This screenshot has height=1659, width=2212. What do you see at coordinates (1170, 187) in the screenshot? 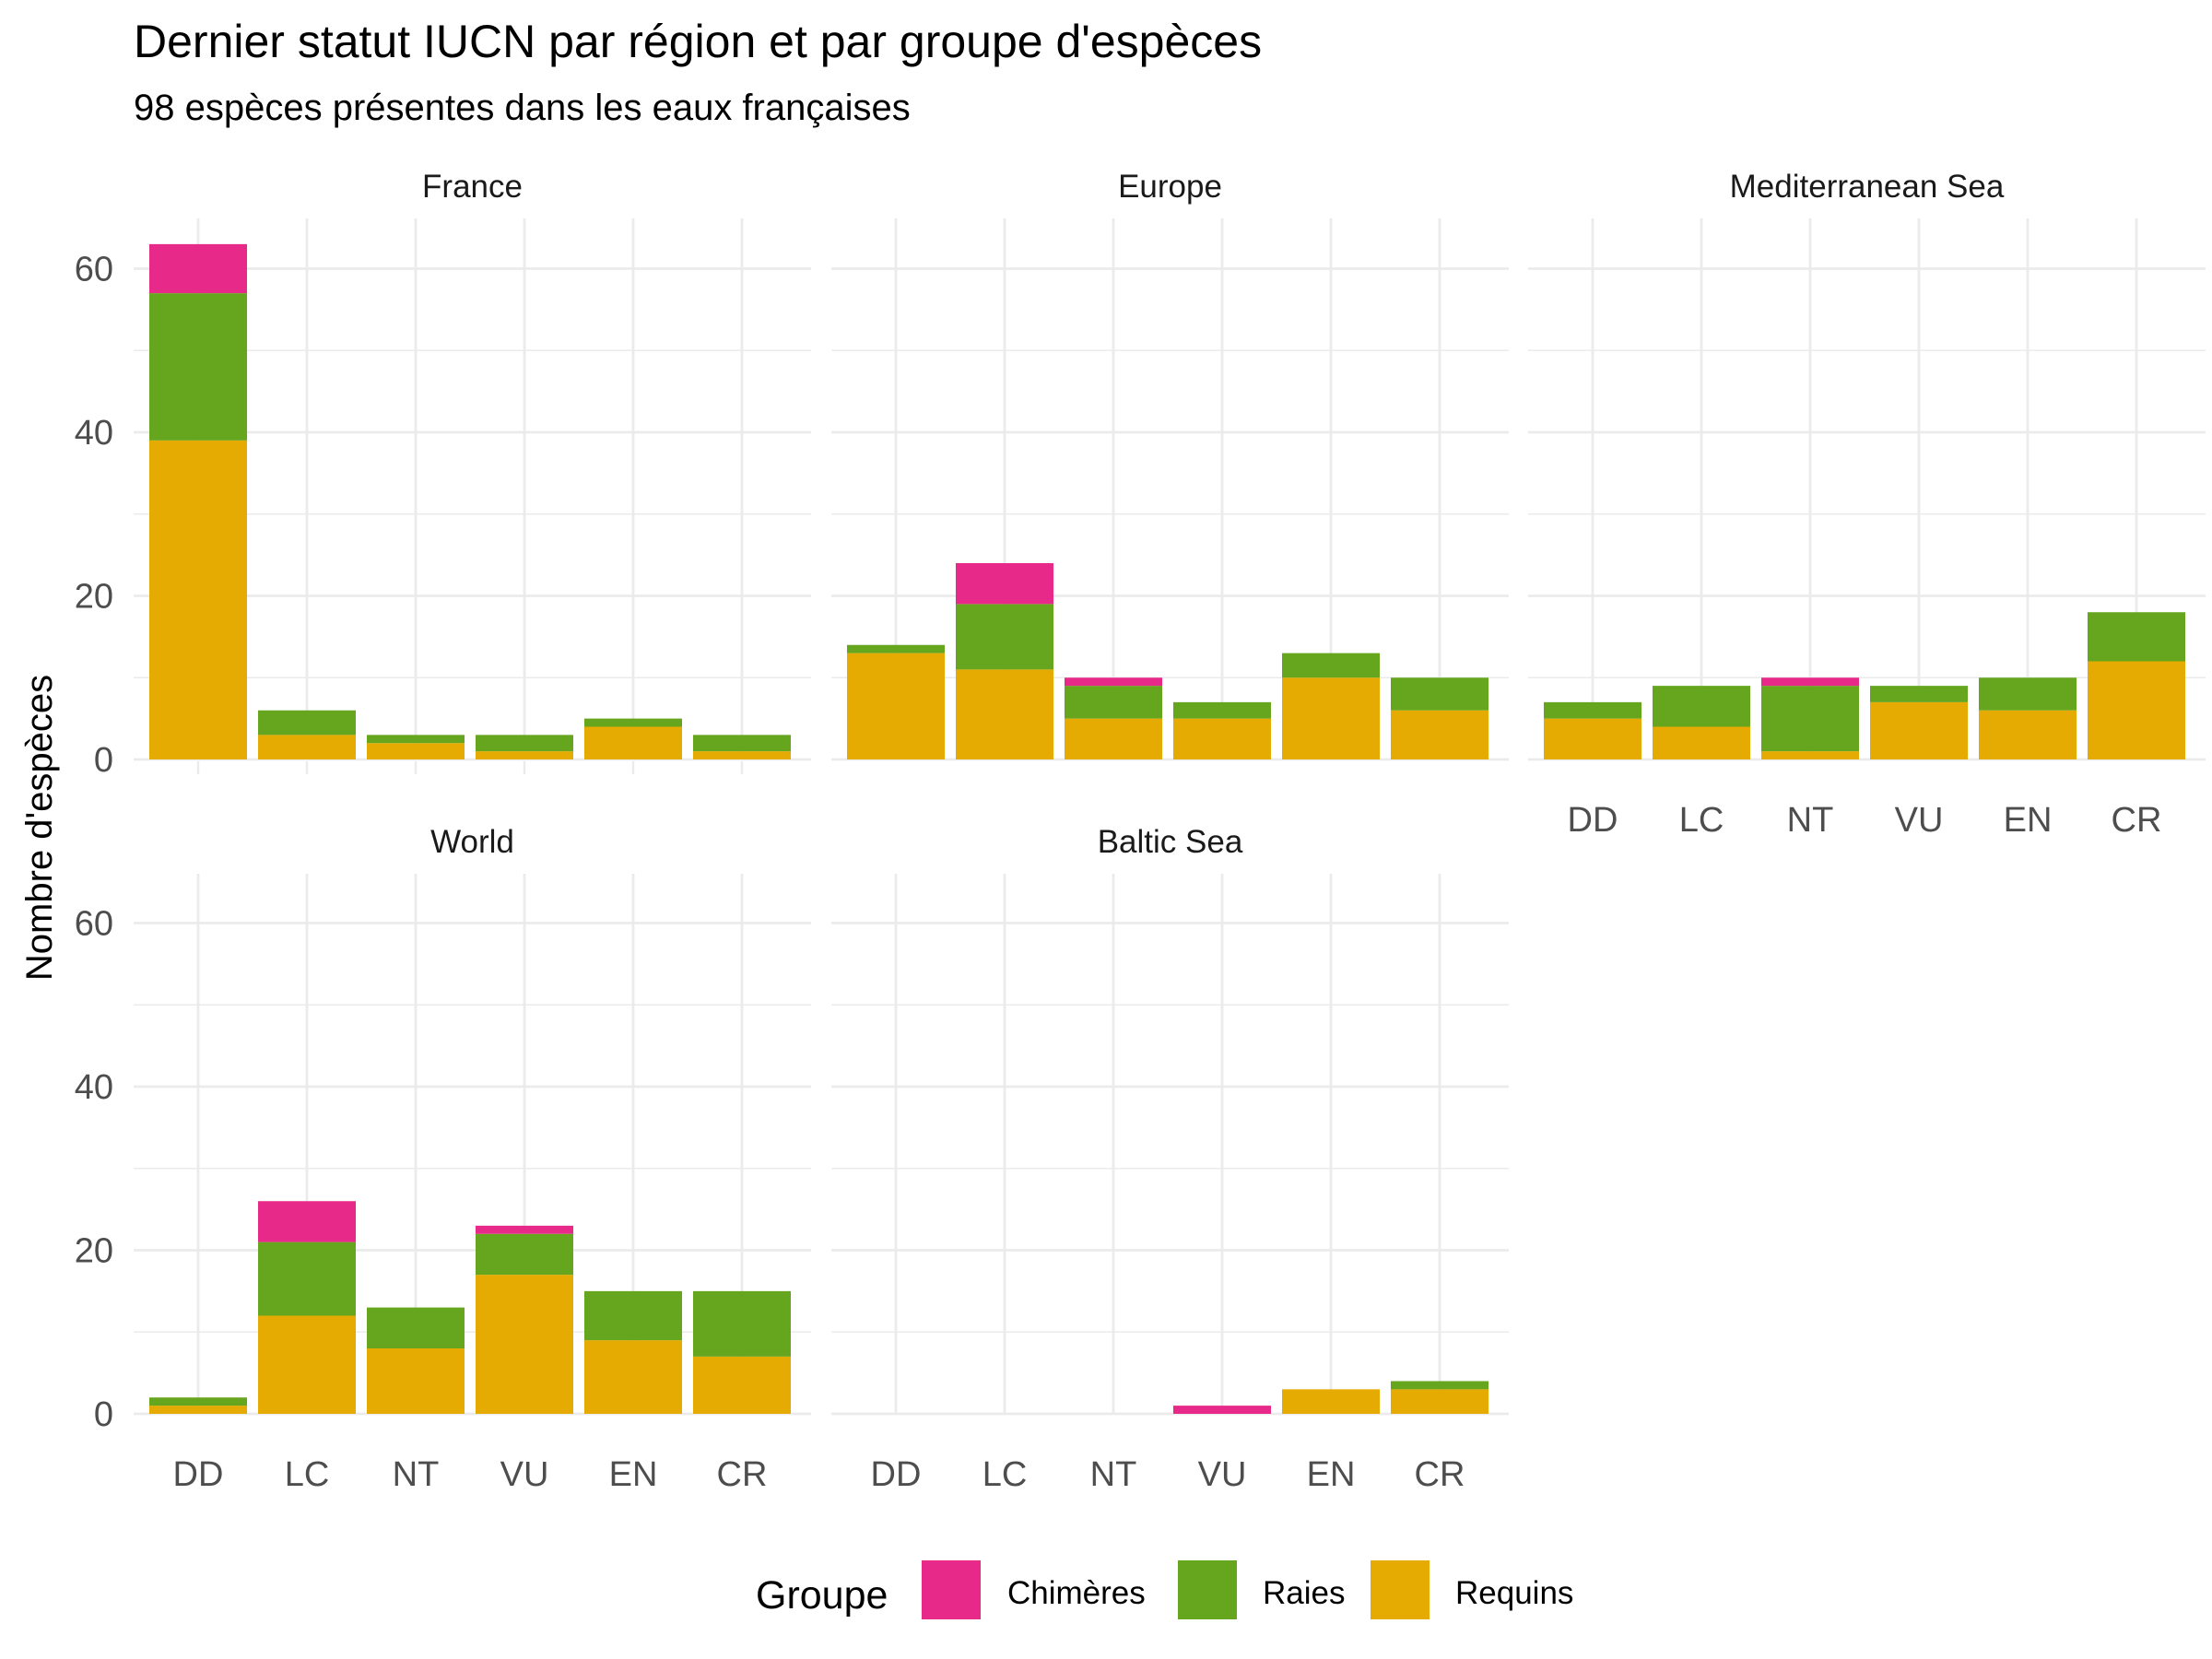
I see `facet-strip-label: Europe` at bounding box center [1170, 187].